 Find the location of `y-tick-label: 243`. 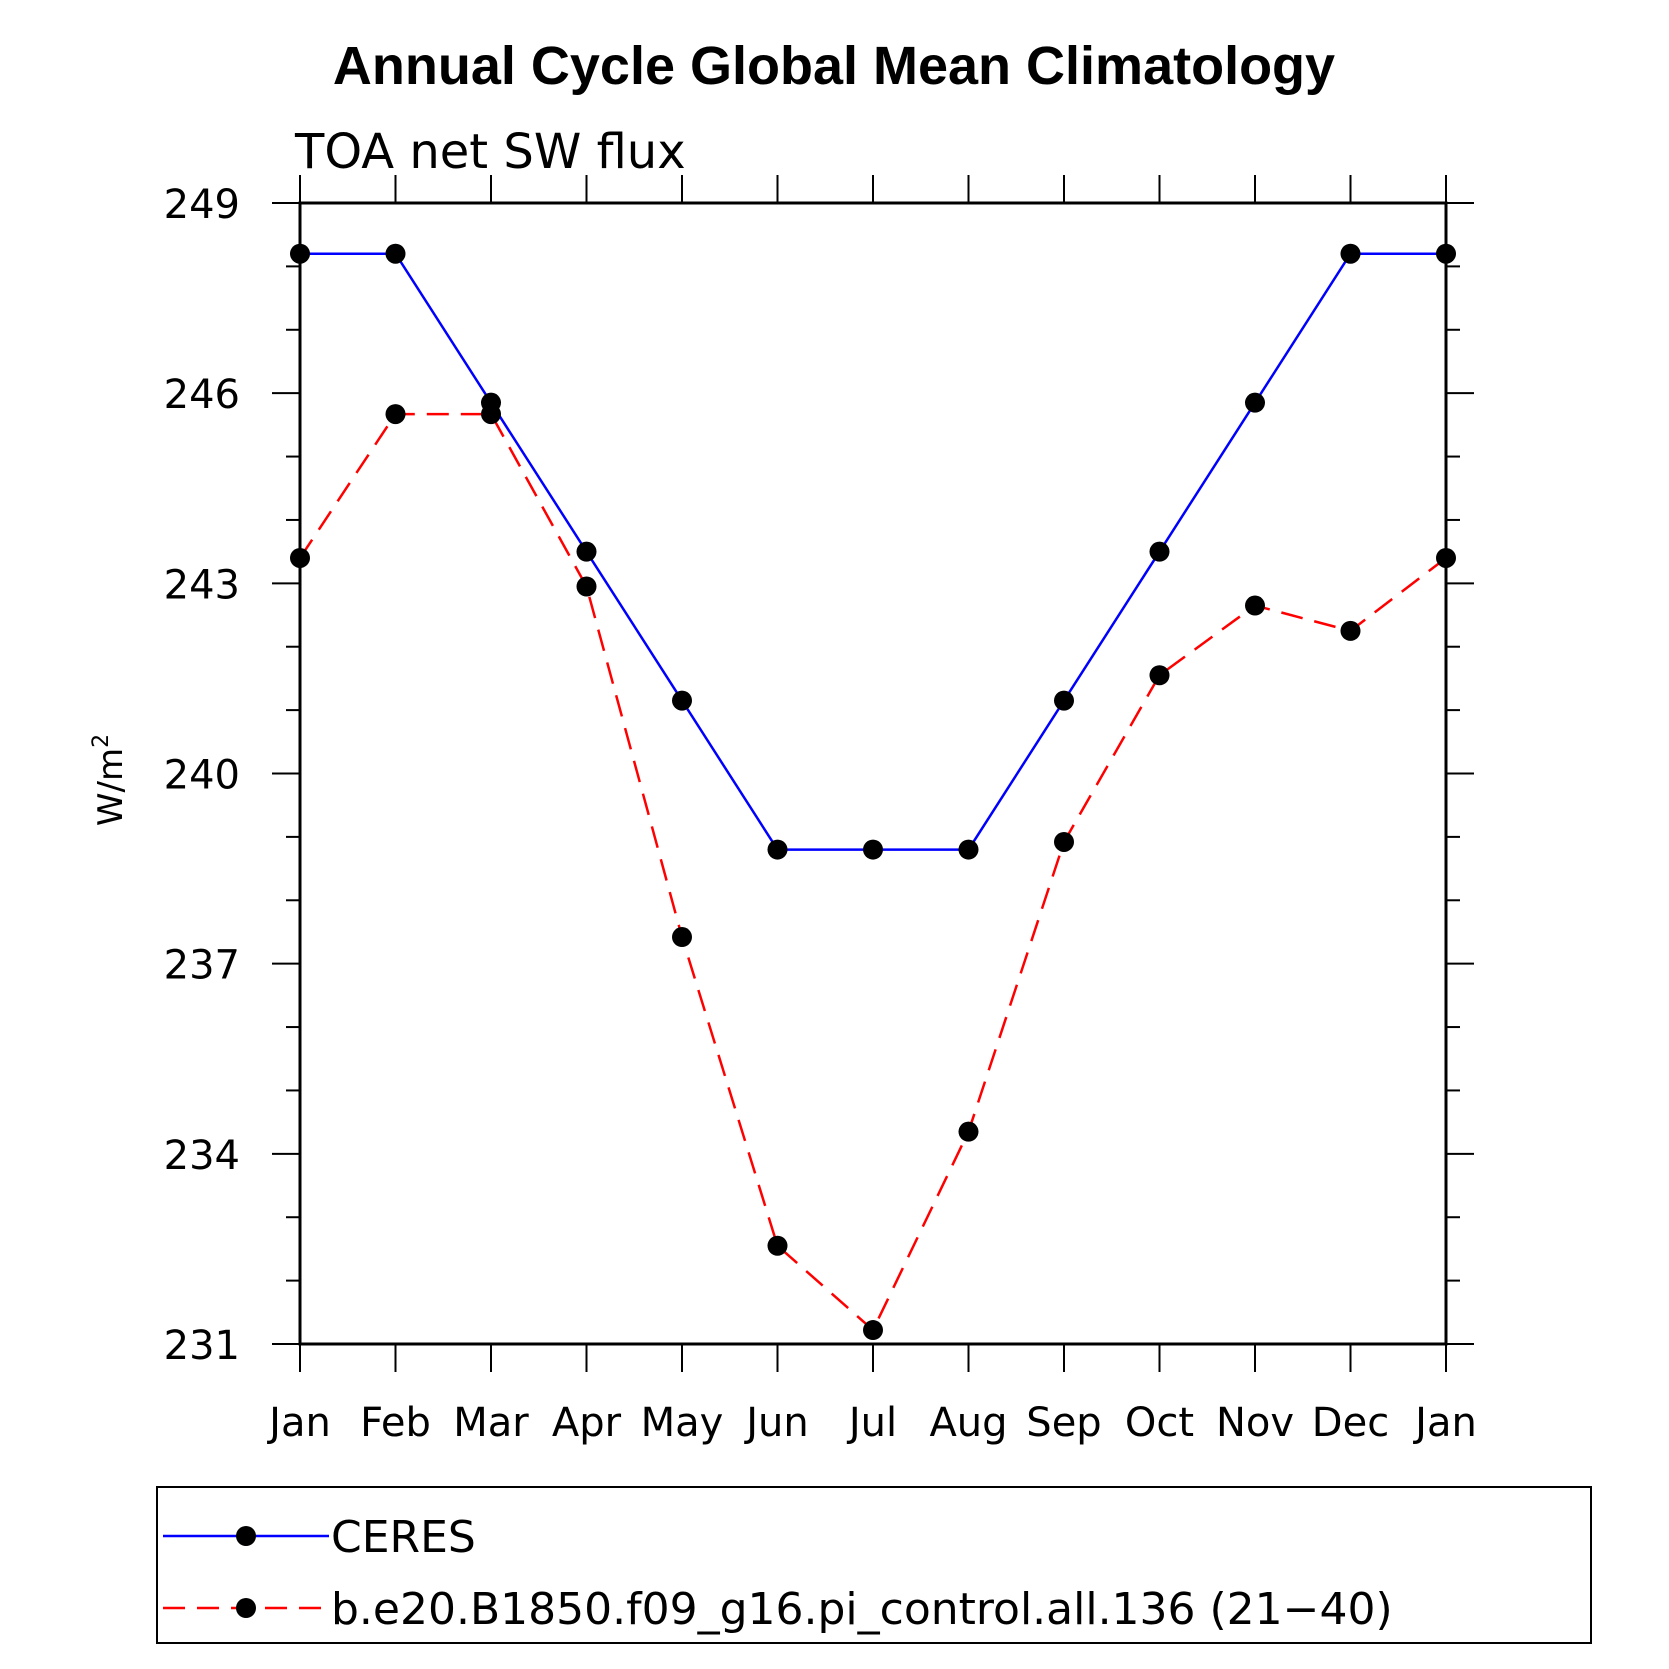

y-tick-label: 243 is located at coordinates (202, 585).